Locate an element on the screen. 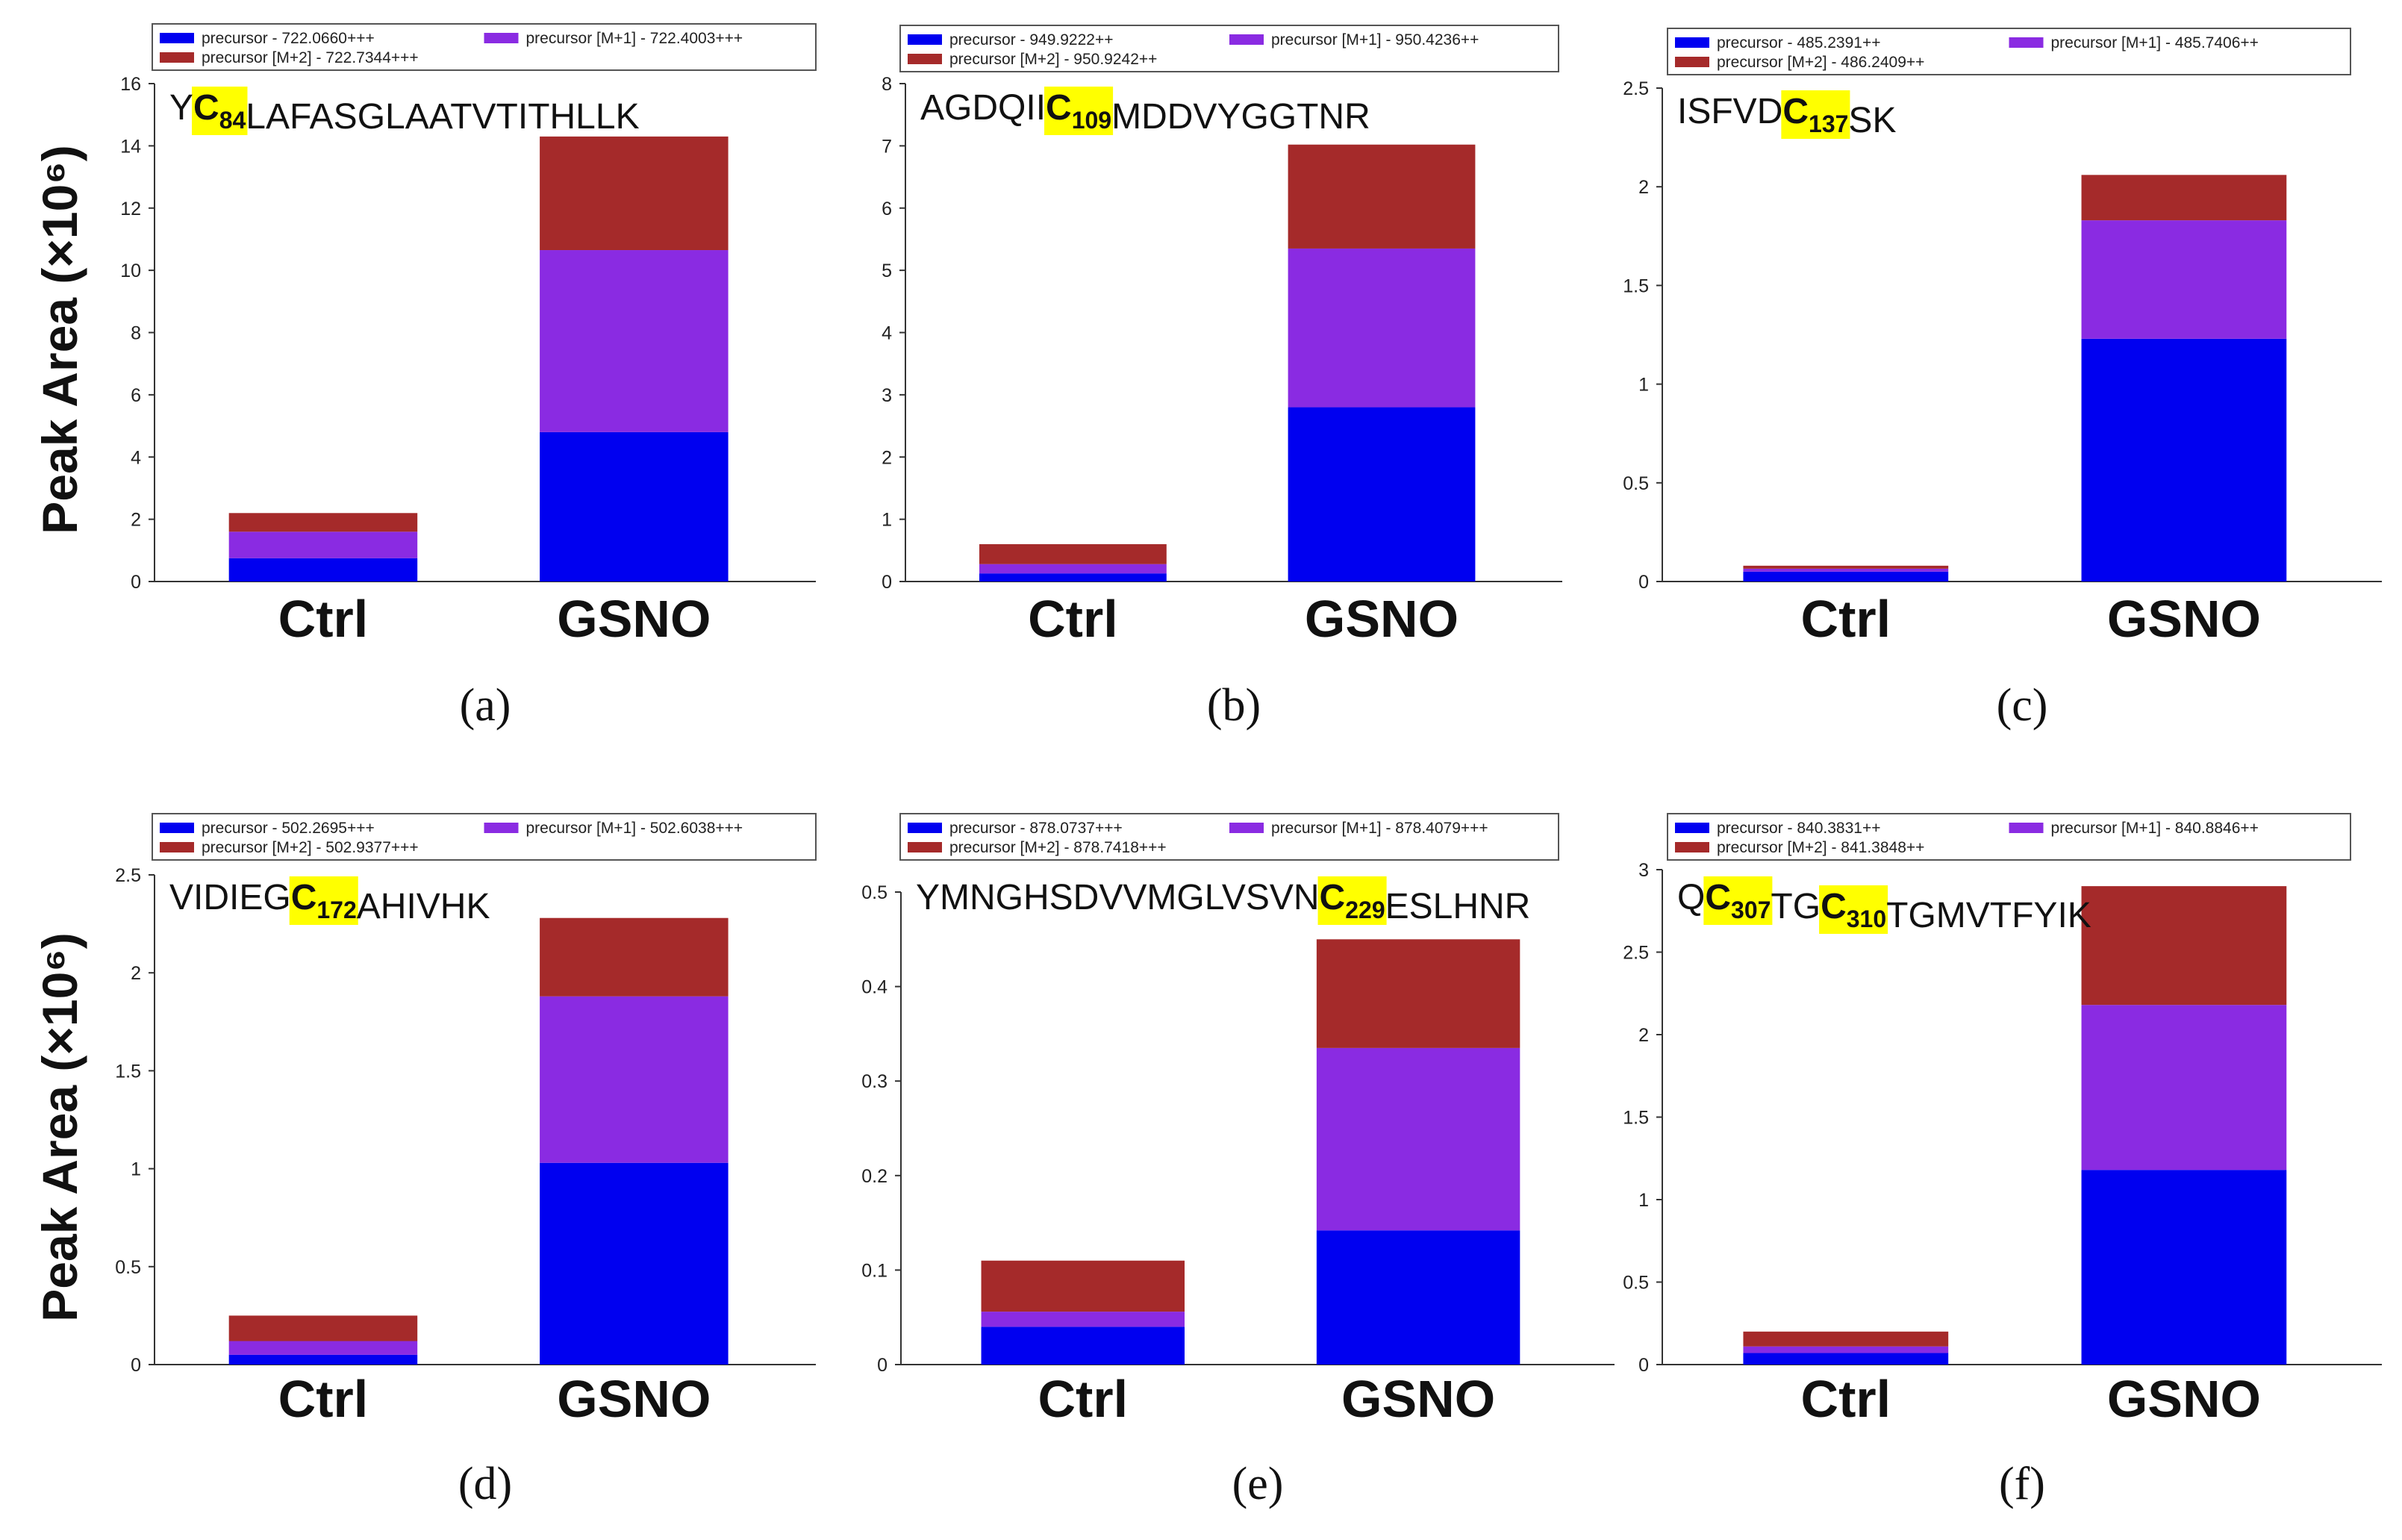  legend-label: precursor [M+2] - 950.9242++ is located at coordinates (1053, 60).